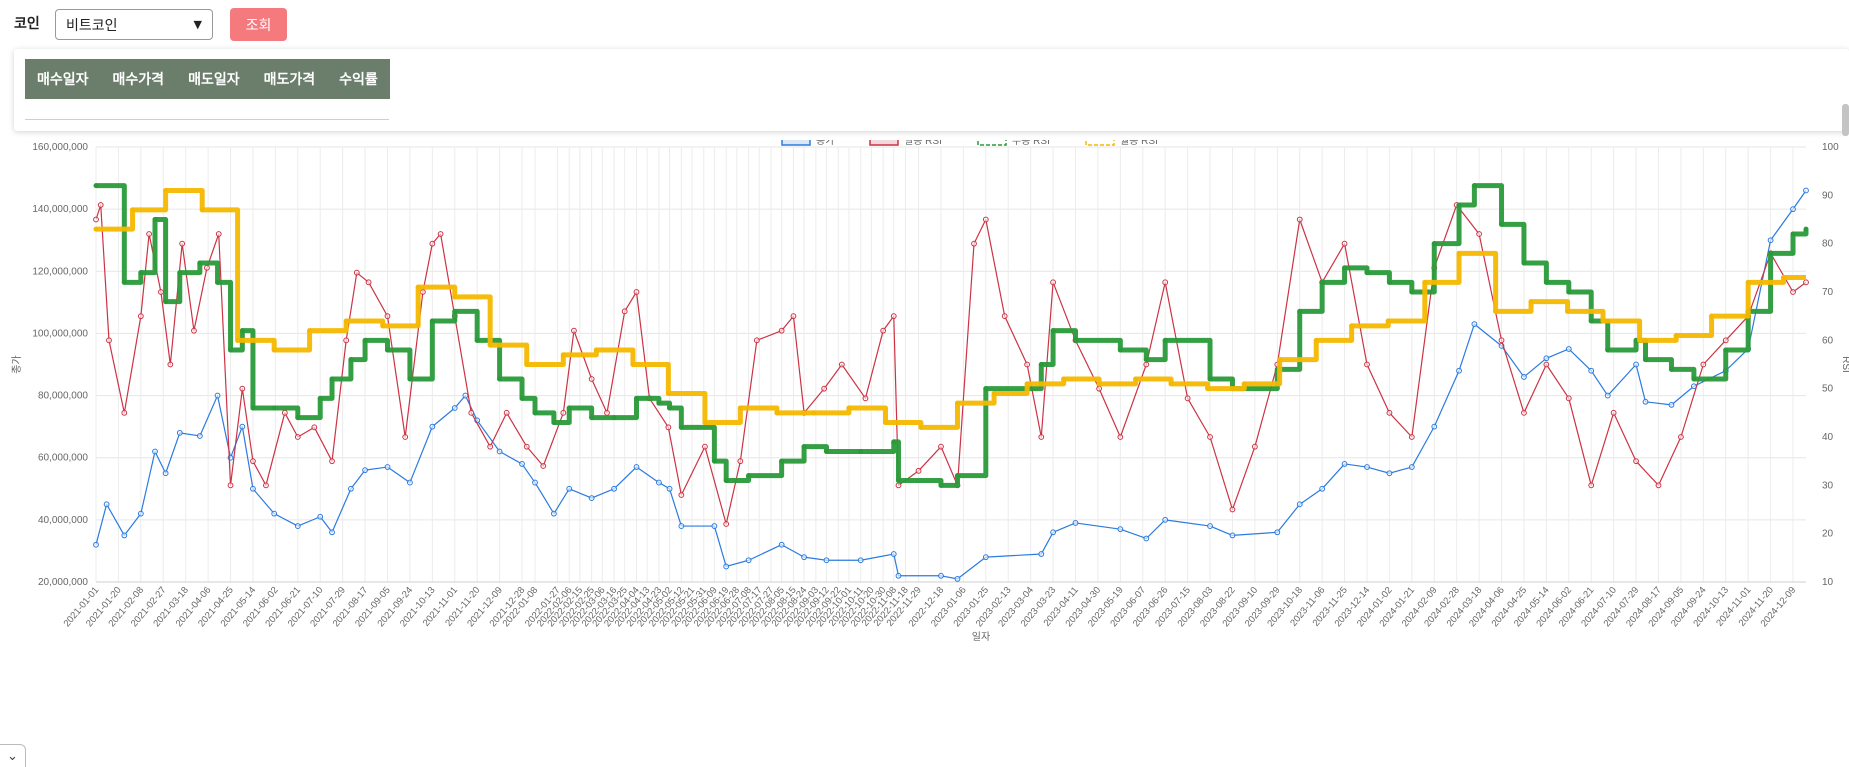 The image size is (1849, 767). Describe the element at coordinates (214, 80) in the screenshot. I see `col-sell-date: 매도일자` at that location.